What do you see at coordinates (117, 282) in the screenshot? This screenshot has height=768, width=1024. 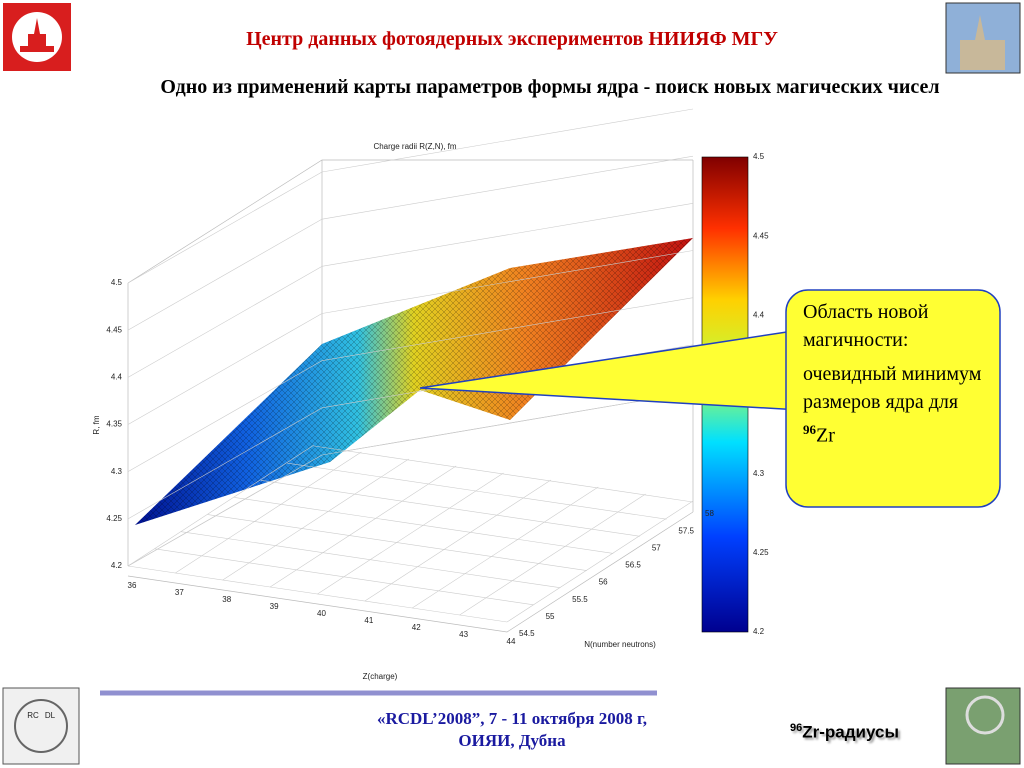 I see `y-tick-label: 4.5` at bounding box center [117, 282].